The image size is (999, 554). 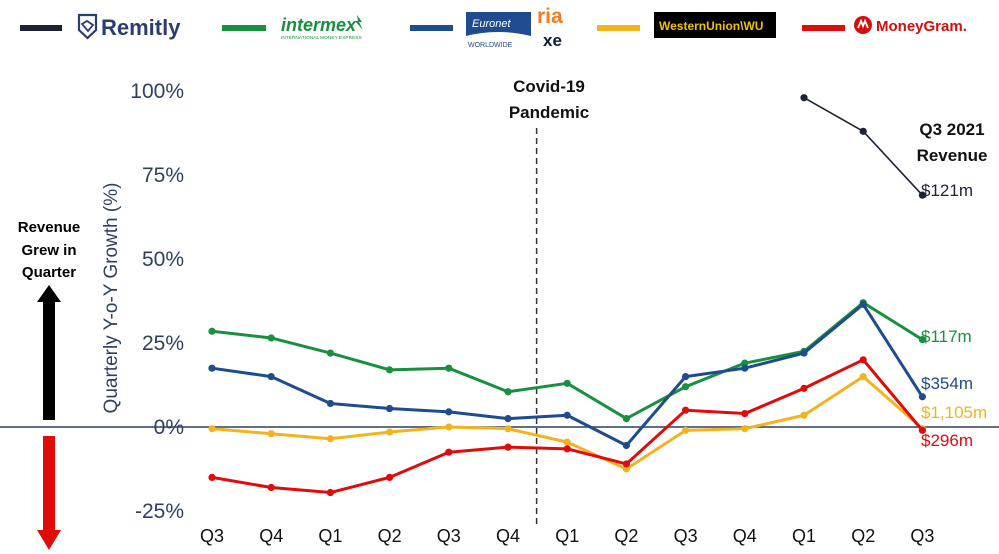 What do you see at coordinates (946, 336) in the screenshot?
I see `end-label-intermex: $117m` at bounding box center [946, 336].